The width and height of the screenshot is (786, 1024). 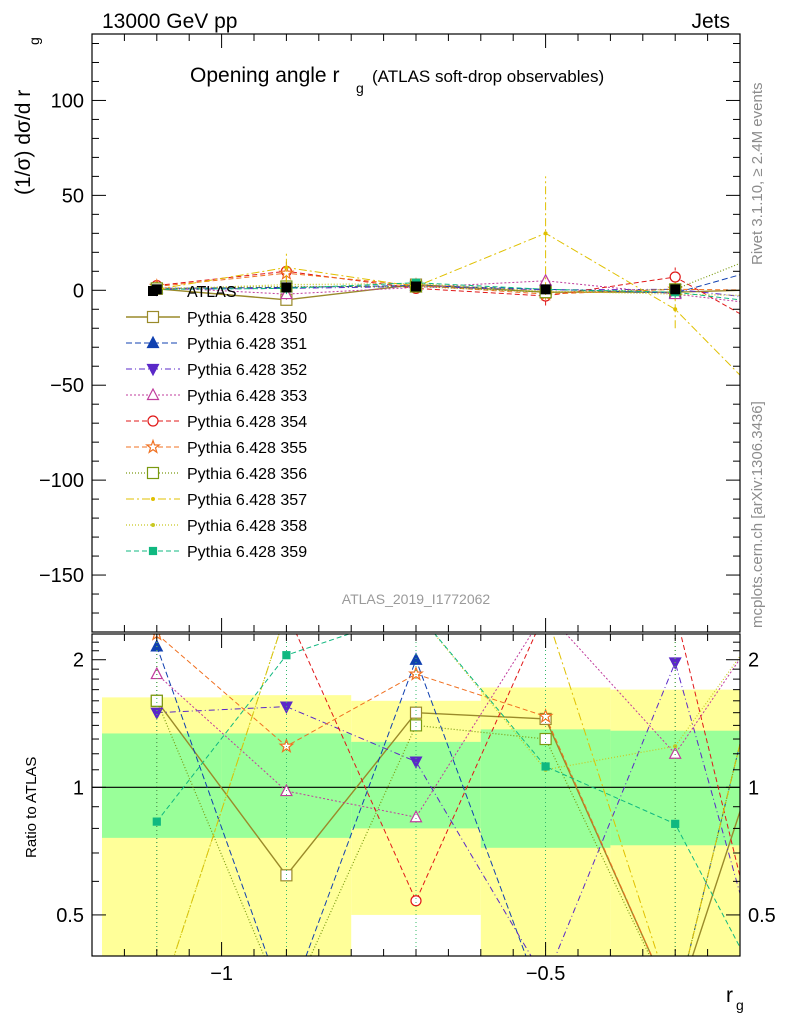 I want to click on ratio-tick-label-right: 2, so click(x=753, y=661).